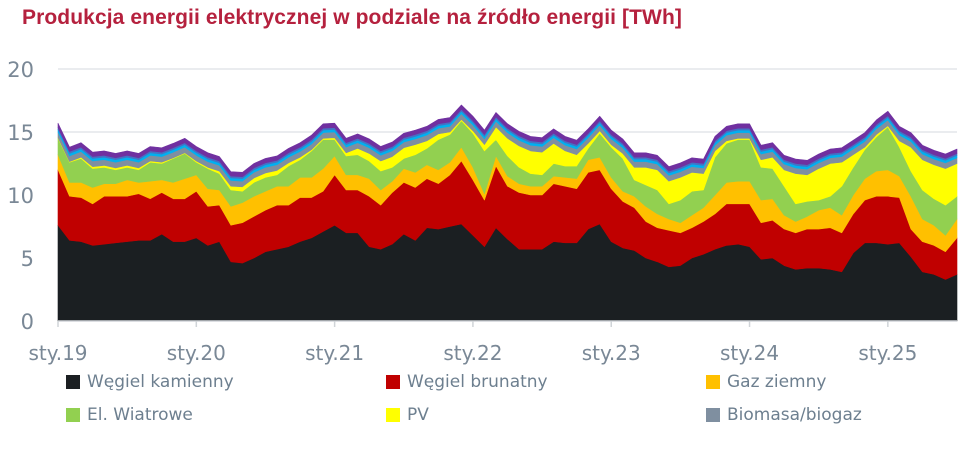  Describe the element at coordinates (477, 382) in the screenshot. I see `legend-label: Węgiel brunatny` at that location.